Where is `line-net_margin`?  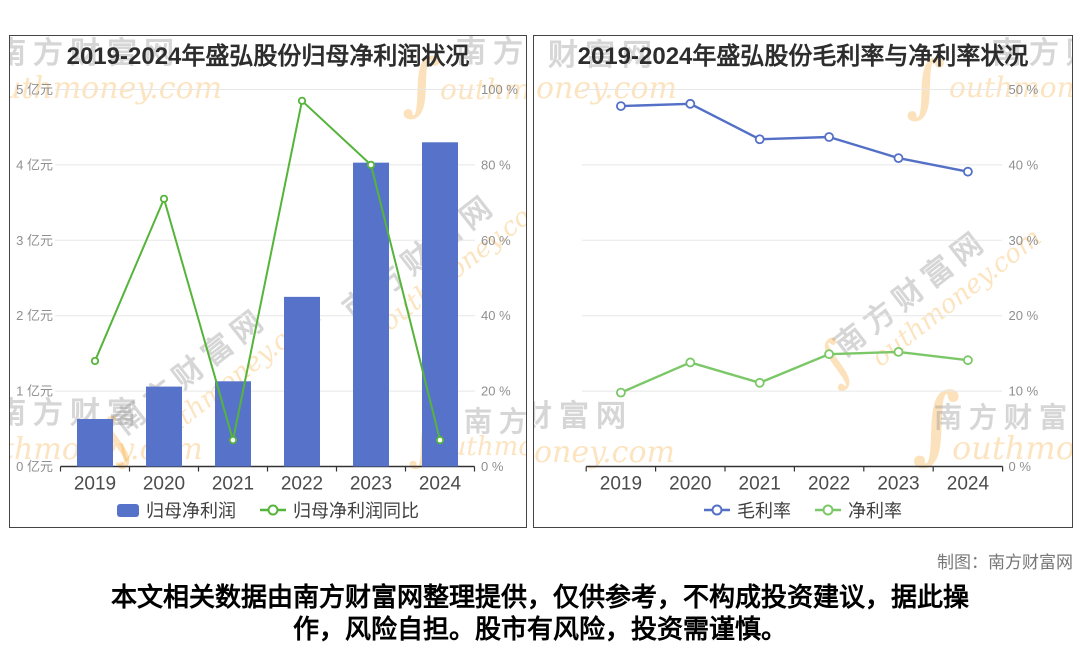 line-net_margin is located at coordinates (794, 372).